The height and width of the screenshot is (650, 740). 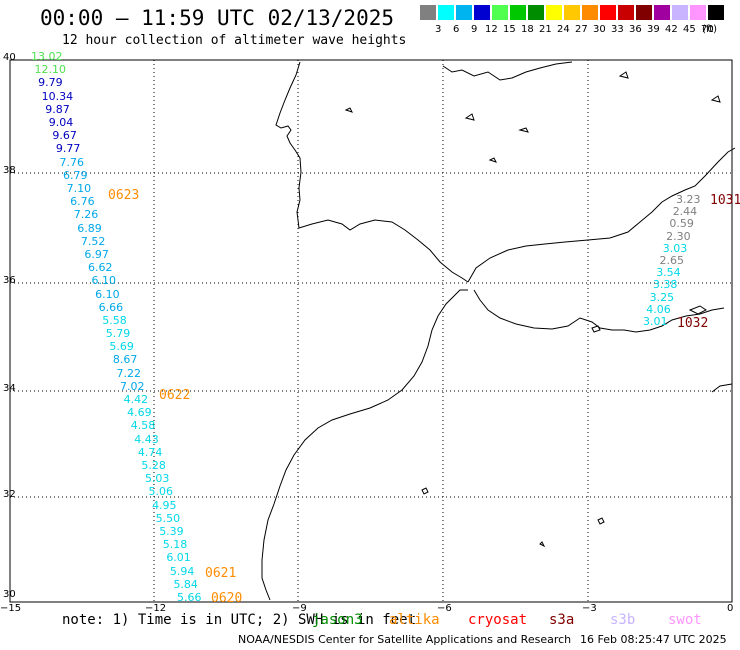 What do you see at coordinates (107, 294) in the screenshot?
I see `wave-height-value: 6.10` at bounding box center [107, 294].